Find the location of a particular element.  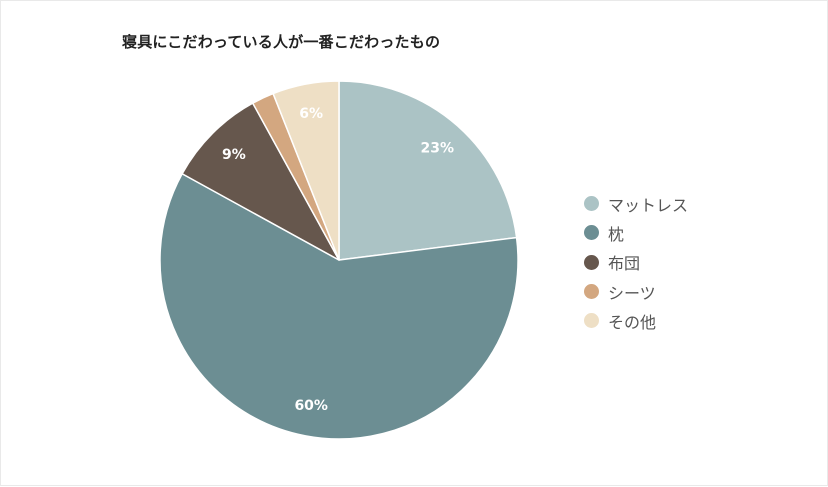

legend-item-シーツ: シーツ is located at coordinates (636, 291).